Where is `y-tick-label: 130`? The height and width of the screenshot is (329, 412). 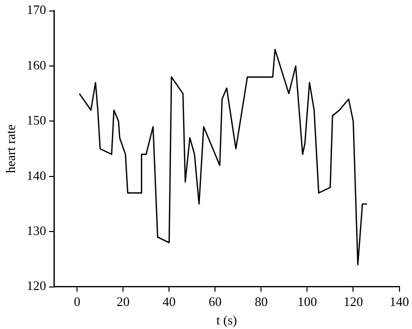
y-tick-label: 130 is located at coordinates (36, 230).